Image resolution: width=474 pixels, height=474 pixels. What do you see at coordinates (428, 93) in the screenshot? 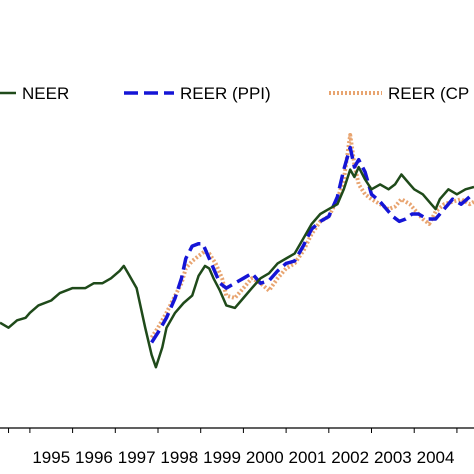
I see `legend-label-reer-cpi: REER (CP` at bounding box center [428, 93].